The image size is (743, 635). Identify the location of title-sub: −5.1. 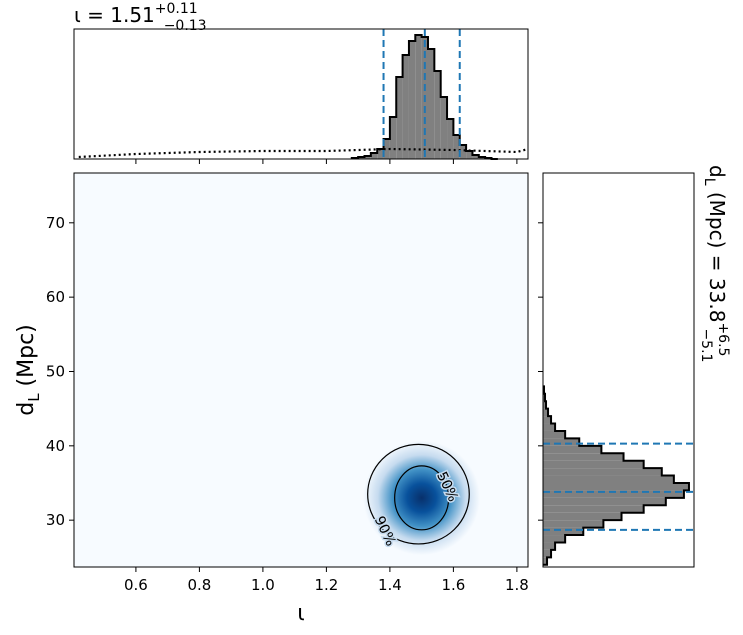
(706, 345).